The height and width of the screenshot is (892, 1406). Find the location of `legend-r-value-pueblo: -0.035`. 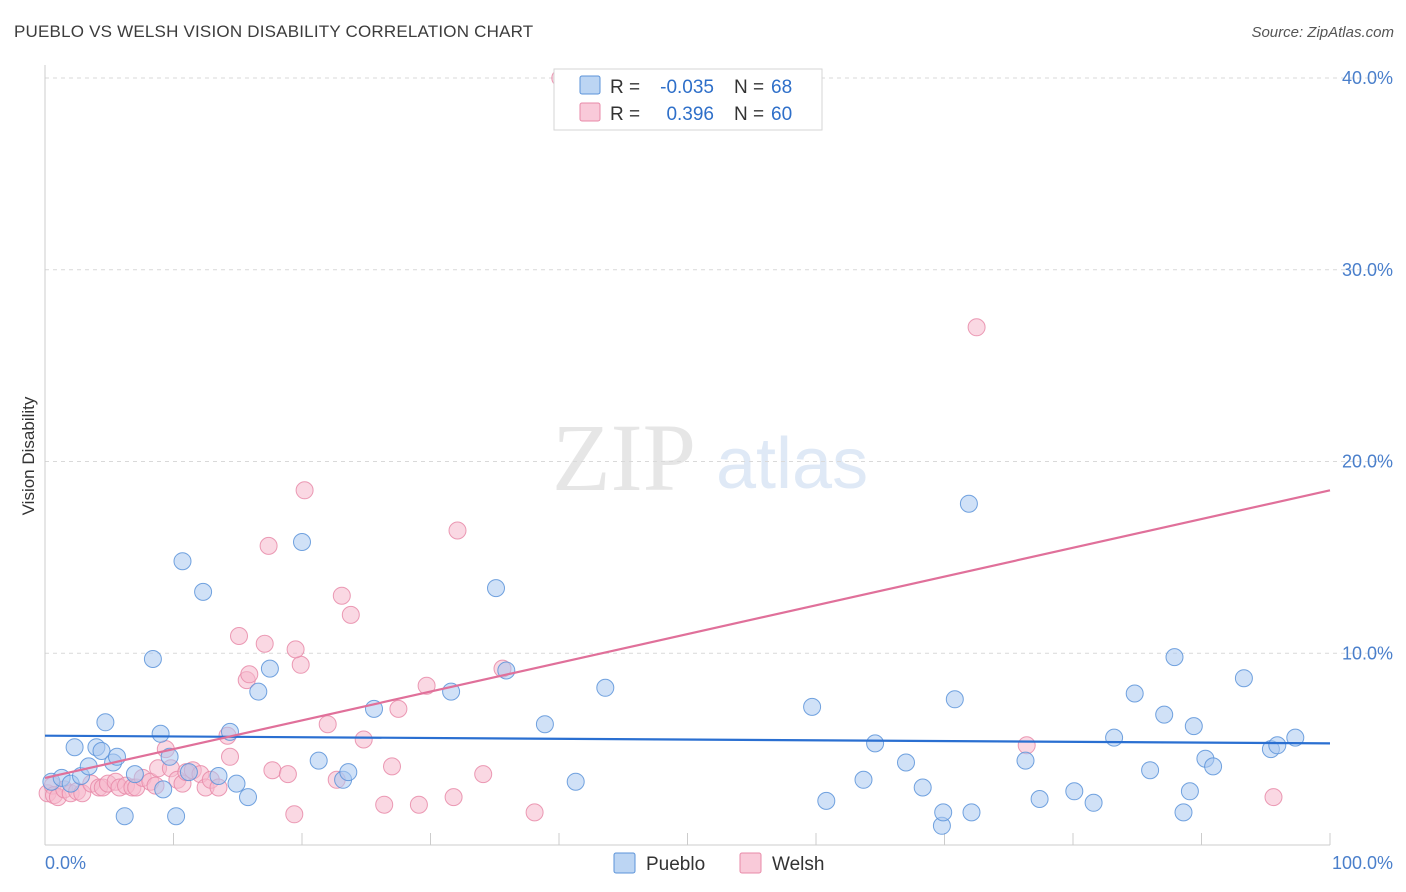

legend-r-value-pueblo: -0.035 is located at coordinates (687, 87).